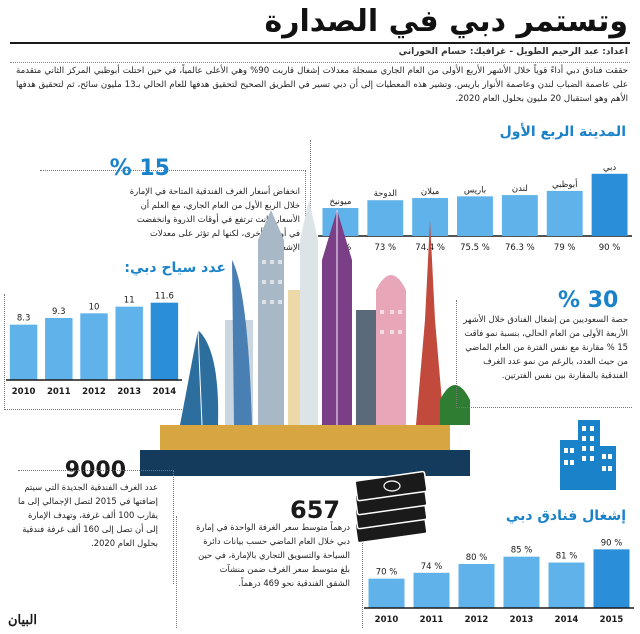  Describe the element at coordinates (446, 21) in the screenshot. I see `page-title: وتستمر دبي في الصدارة` at that location.